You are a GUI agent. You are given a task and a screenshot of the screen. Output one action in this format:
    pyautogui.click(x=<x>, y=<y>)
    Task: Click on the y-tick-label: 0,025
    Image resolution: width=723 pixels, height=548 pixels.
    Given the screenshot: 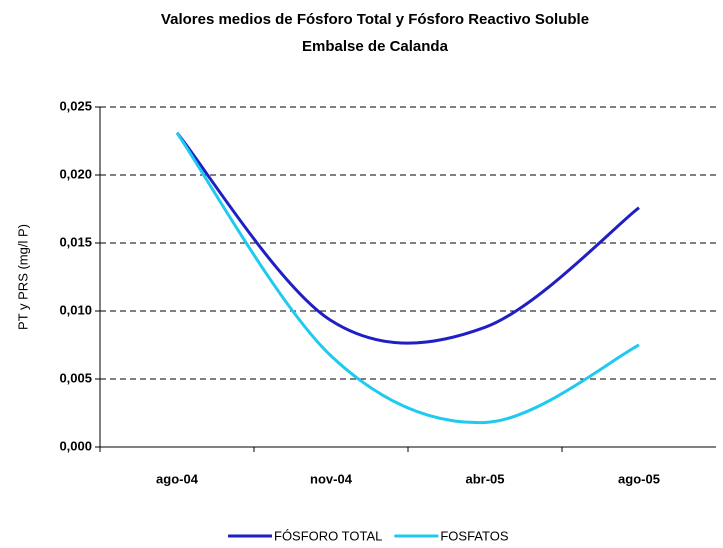 What is the action you would take?
    pyautogui.click(x=75, y=105)
    